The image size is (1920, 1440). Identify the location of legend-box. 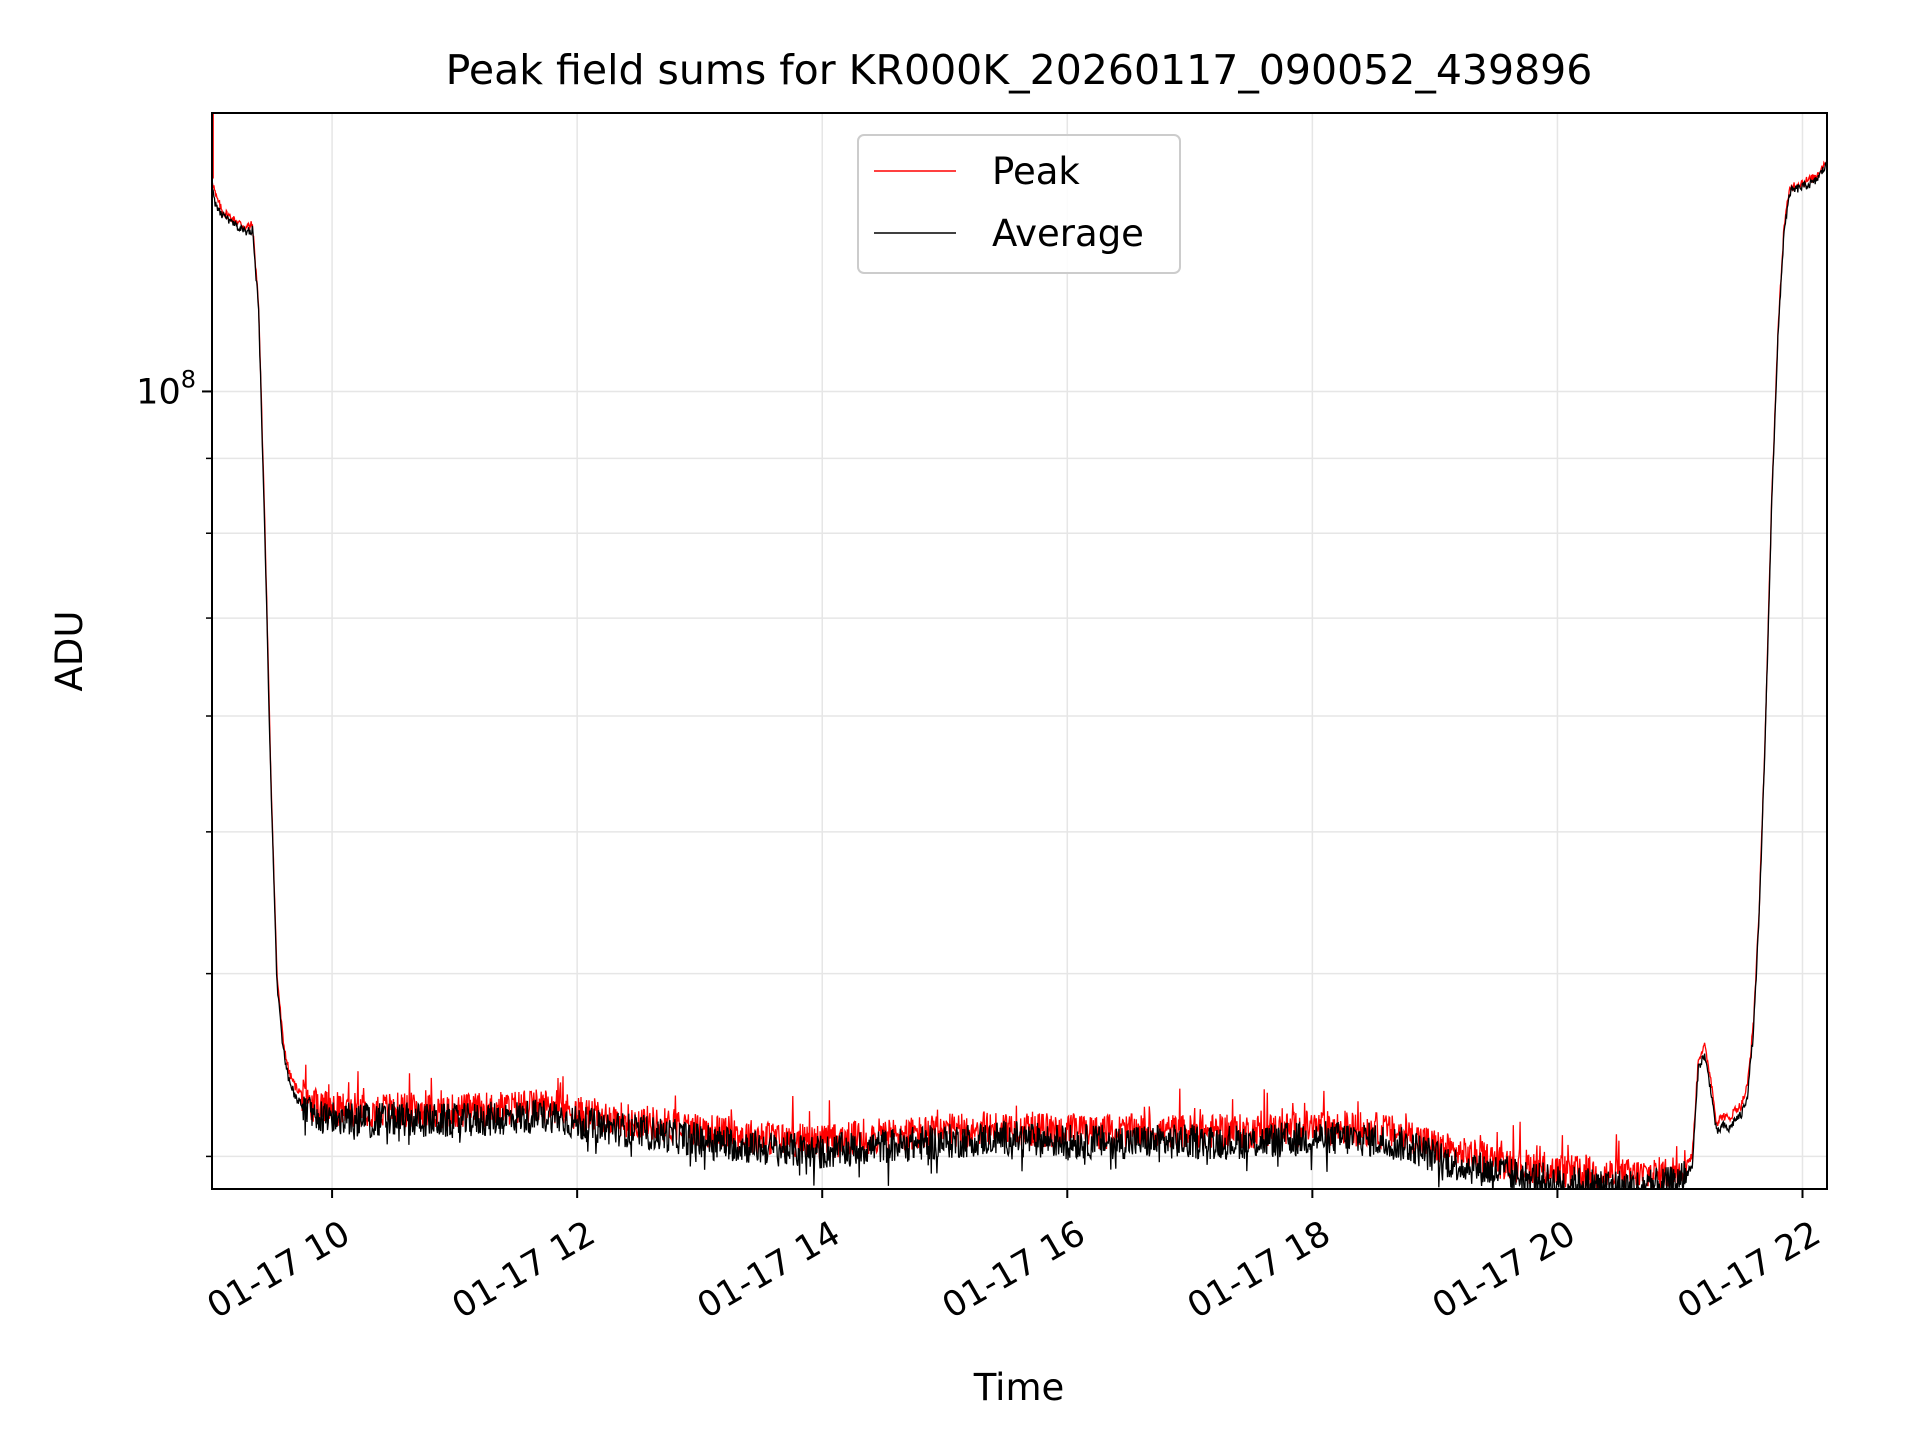
(1019, 204).